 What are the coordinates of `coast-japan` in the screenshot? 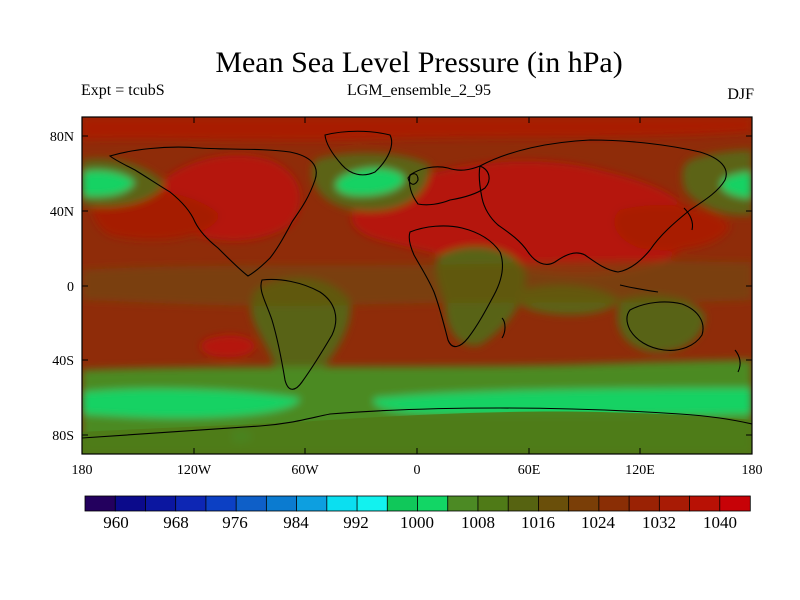 It's located at (688, 219).